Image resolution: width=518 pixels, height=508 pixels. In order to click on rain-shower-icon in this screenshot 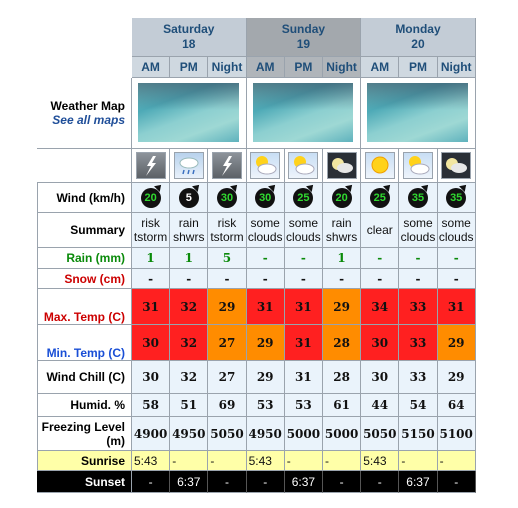, I will do `click(188, 165)`.